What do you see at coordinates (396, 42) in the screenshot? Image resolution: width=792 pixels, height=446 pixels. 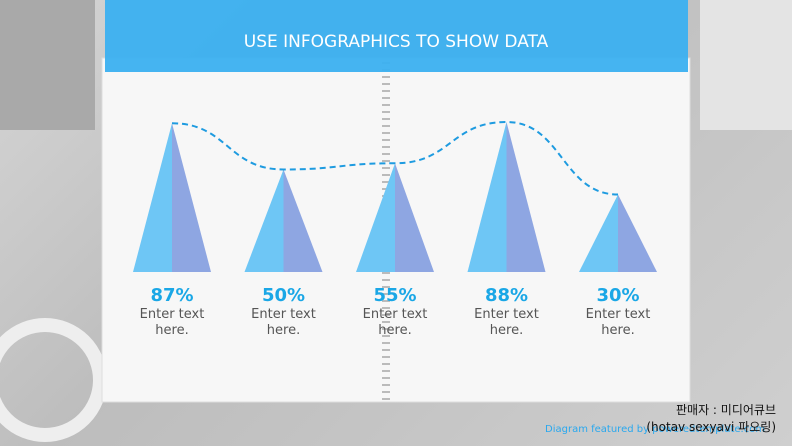 I see `chart-title: USE INFOGRAPHICS TO SHOW DATA` at bounding box center [396, 42].